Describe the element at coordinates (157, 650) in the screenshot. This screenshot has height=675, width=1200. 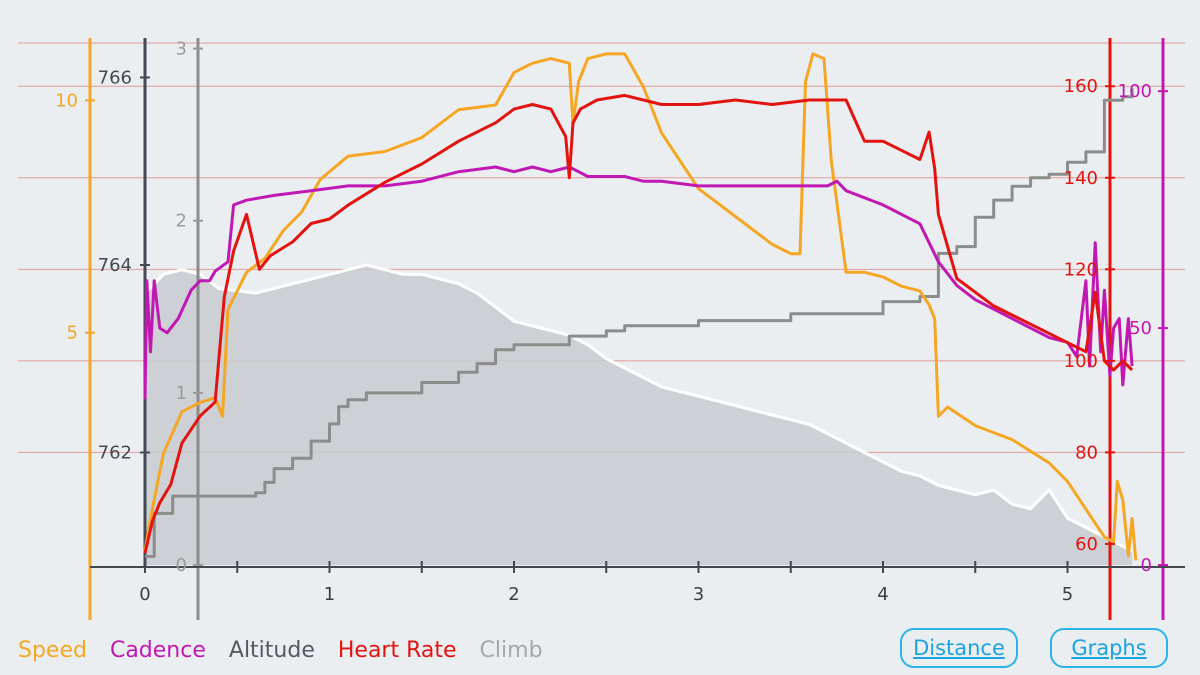
I see `legend-cadence: Cadence` at that location.